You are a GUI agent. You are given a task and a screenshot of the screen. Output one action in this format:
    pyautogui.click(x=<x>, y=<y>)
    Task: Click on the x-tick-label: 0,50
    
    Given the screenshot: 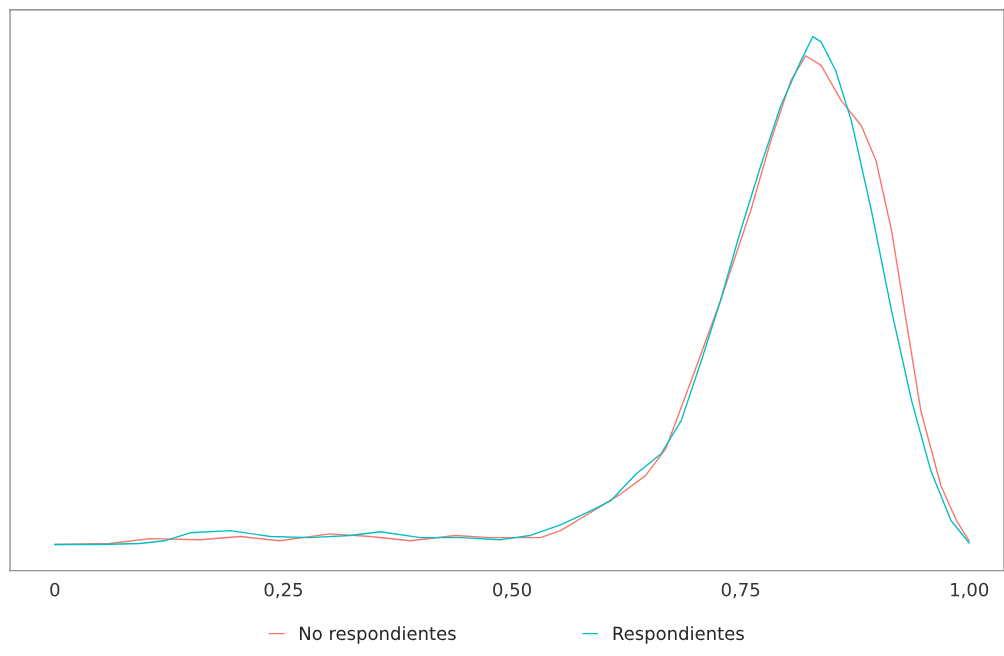 What is the action you would take?
    pyautogui.click(x=512, y=590)
    